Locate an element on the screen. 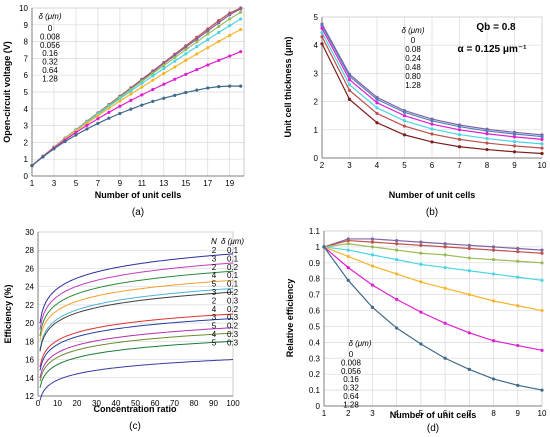 This screenshot has height=437, width=550. chart-c-ytick-label: 24 is located at coordinates (29, 287).